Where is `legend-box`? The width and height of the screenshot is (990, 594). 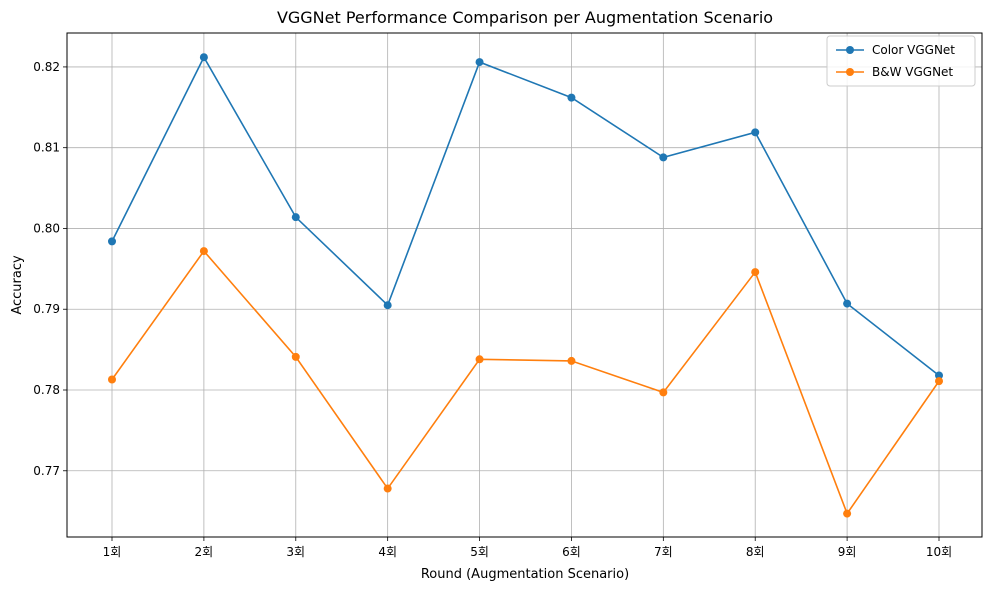 legend-box is located at coordinates (901, 61).